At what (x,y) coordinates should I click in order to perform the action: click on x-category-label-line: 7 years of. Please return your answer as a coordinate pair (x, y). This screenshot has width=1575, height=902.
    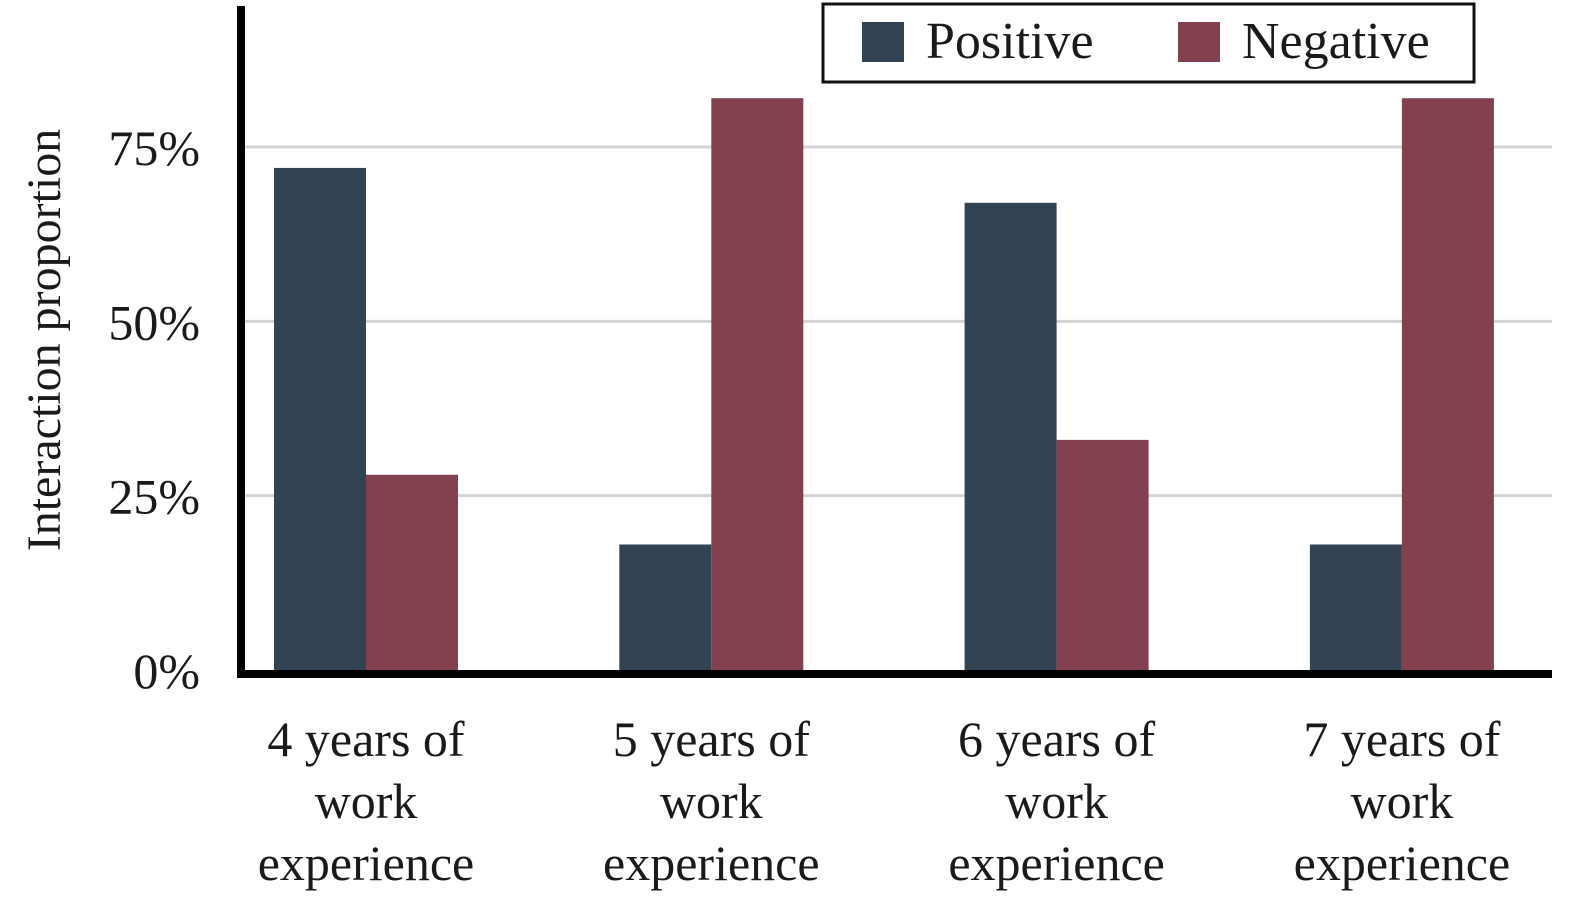
    Looking at the image, I should click on (1401, 739).